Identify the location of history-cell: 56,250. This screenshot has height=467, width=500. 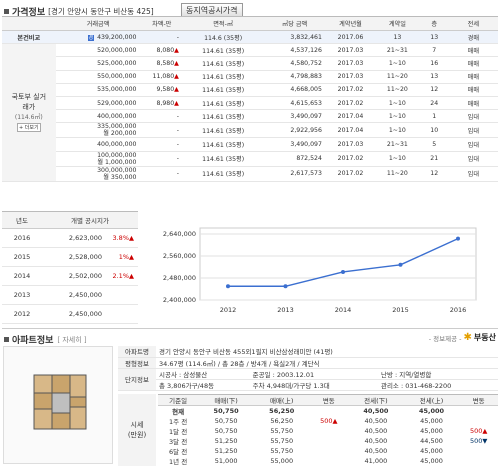
(282, 411).